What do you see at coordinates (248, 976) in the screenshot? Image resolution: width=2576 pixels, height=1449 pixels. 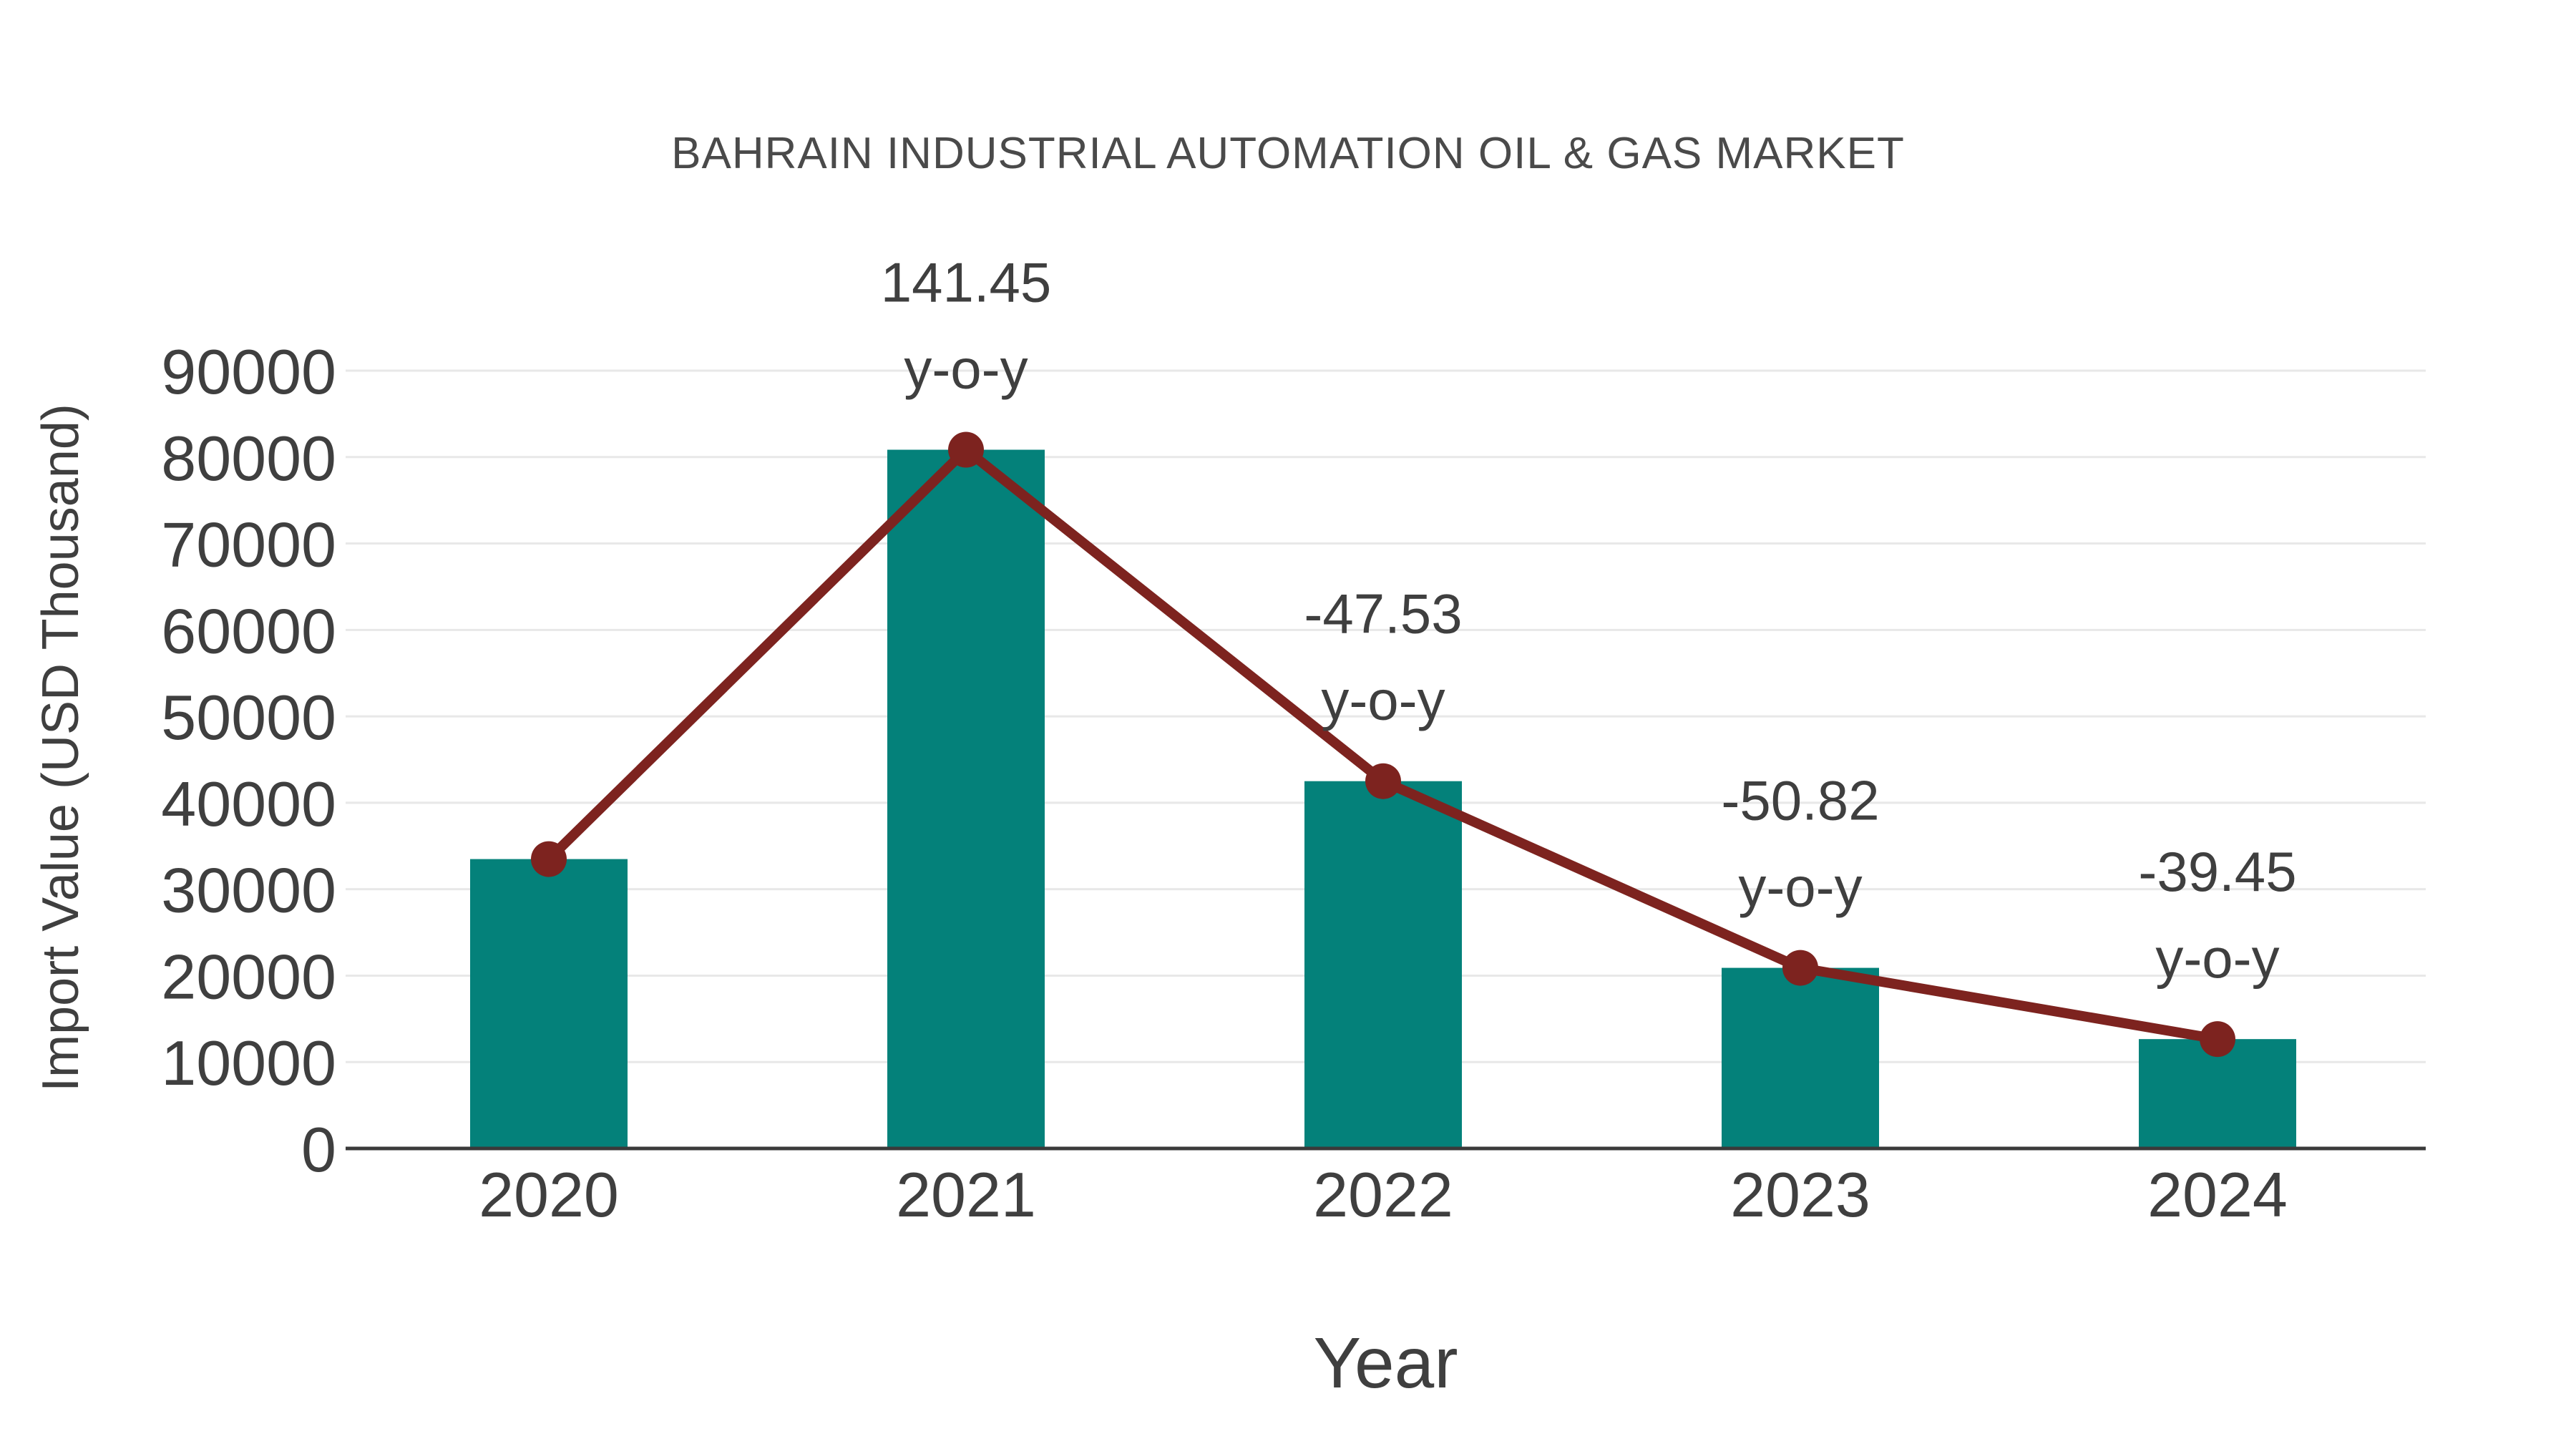 I see `y-tick-label: 20000` at bounding box center [248, 976].